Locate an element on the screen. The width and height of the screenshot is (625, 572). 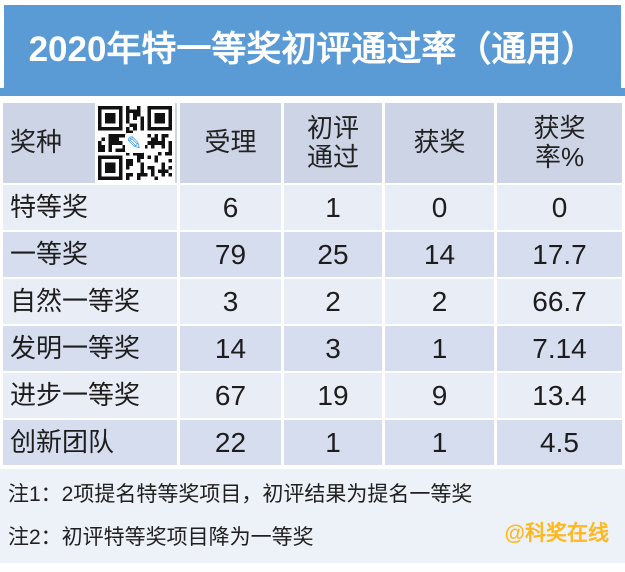
note-line-1: 注1：2项提名特等奖项目，初评结果为提名一等奖 is located at coordinates (240, 494).